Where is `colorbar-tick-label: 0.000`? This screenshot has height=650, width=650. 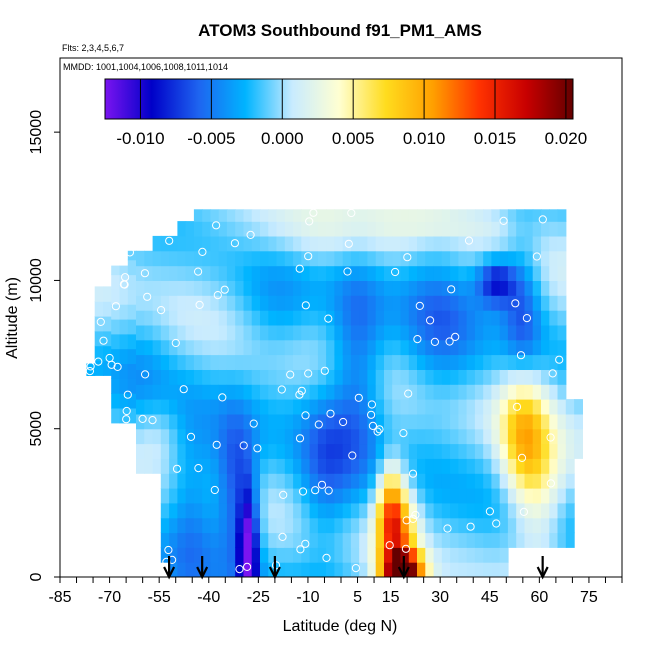 colorbar-tick-label: 0.000 is located at coordinates (282, 138).